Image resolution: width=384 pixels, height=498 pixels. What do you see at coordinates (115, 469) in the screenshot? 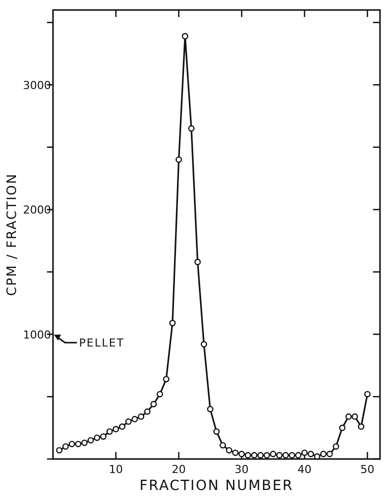
I see `x-tick-label: 10` at bounding box center [115, 469].